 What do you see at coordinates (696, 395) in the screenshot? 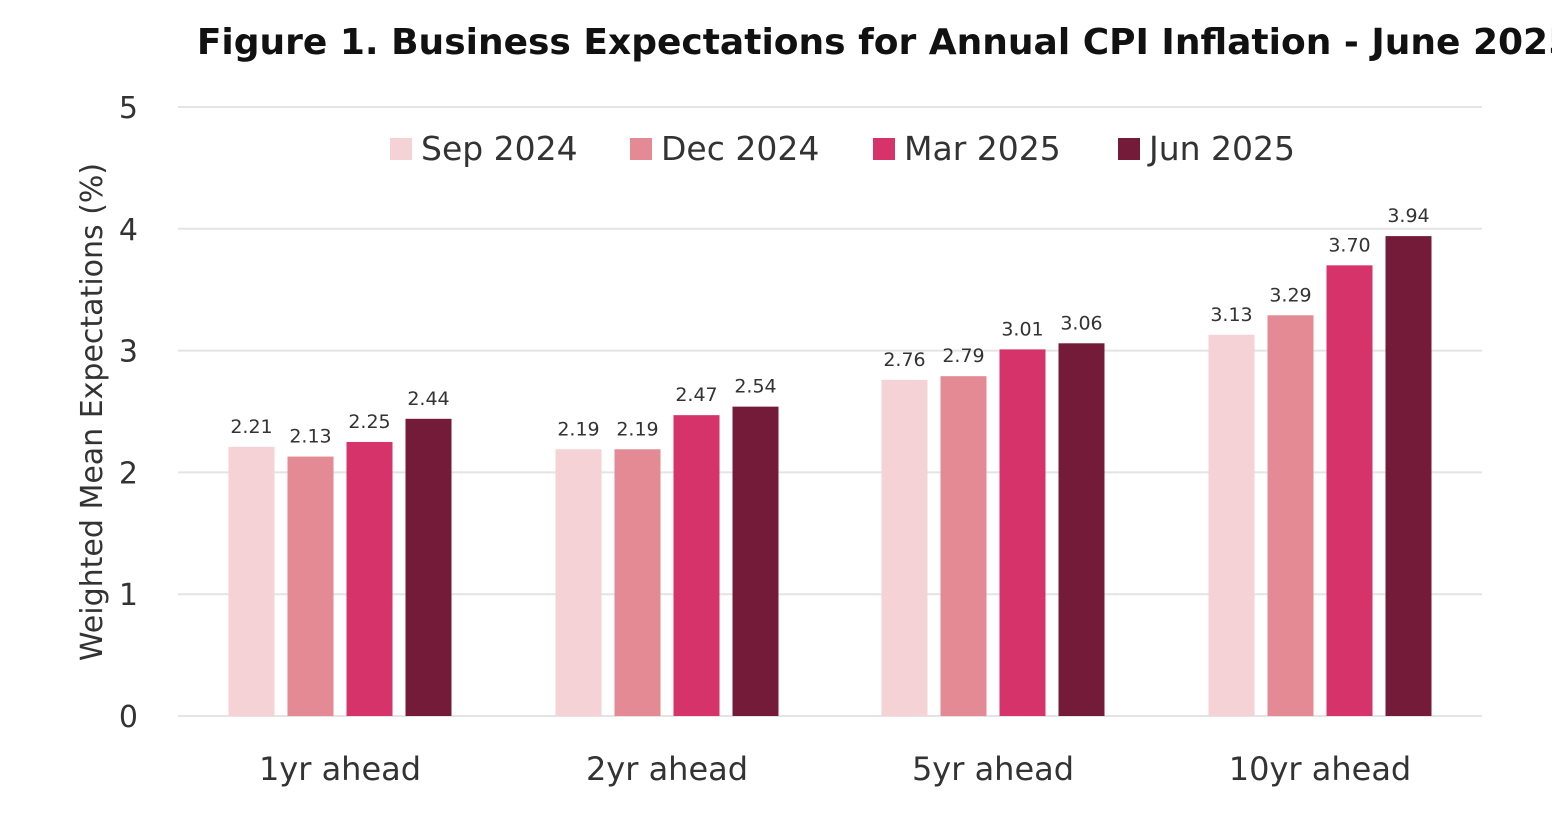
I see `data-label-1-2: 2.47` at bounding box center [696, 395].